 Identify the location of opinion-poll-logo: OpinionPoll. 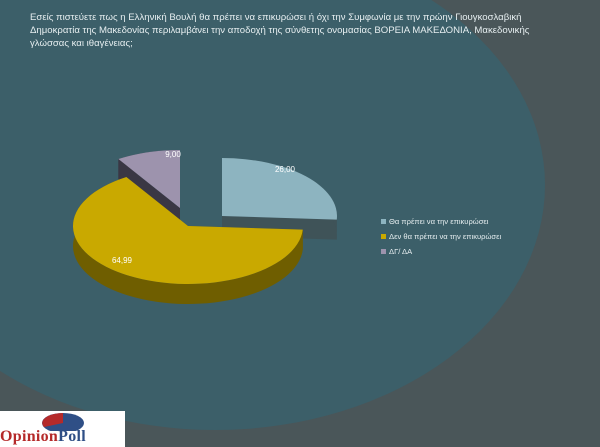
(62, 429).